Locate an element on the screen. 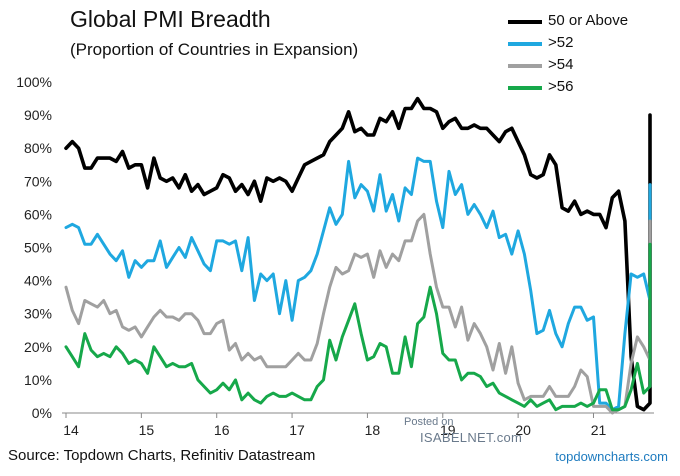 The image size is (680, 476). x-tick-label: 17 is located at coordinates (297, 430).